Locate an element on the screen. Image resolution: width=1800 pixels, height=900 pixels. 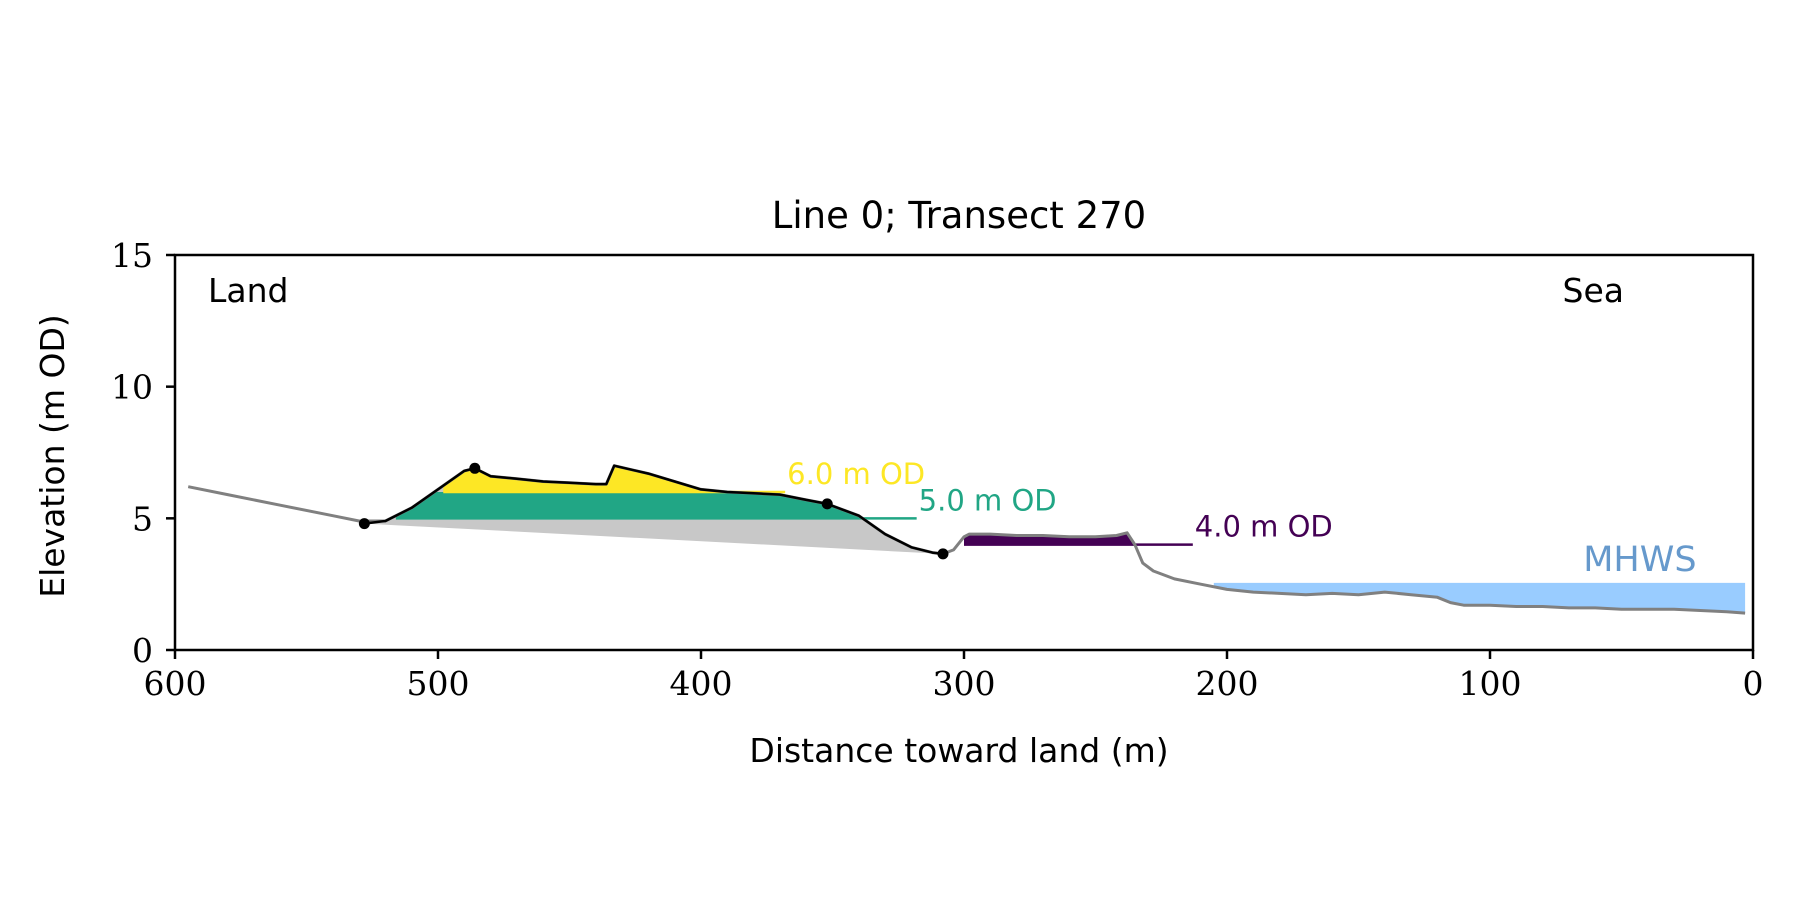
dune-outline-line is located at coordinates (654, 510).